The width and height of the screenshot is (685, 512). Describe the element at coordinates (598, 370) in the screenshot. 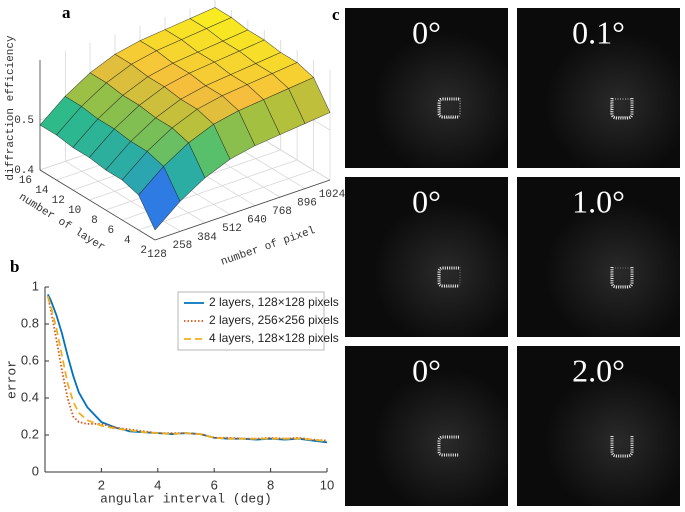

I see `angle-label: 2.0°` at that location.